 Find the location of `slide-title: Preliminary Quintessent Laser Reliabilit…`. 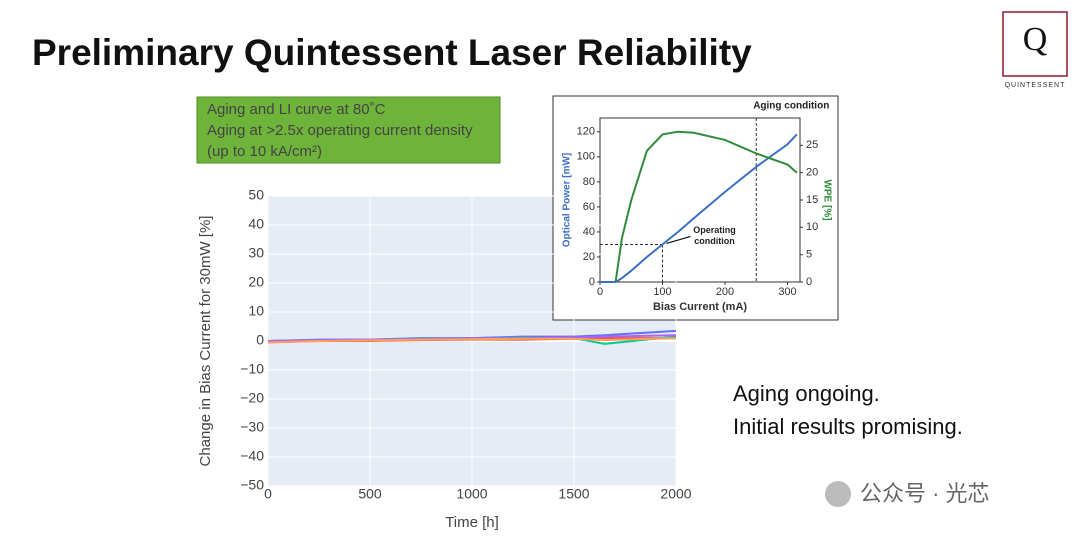

slide-title: Preliminary Quintessent Laser Reliabilit… is located at coordinates (392, 52).